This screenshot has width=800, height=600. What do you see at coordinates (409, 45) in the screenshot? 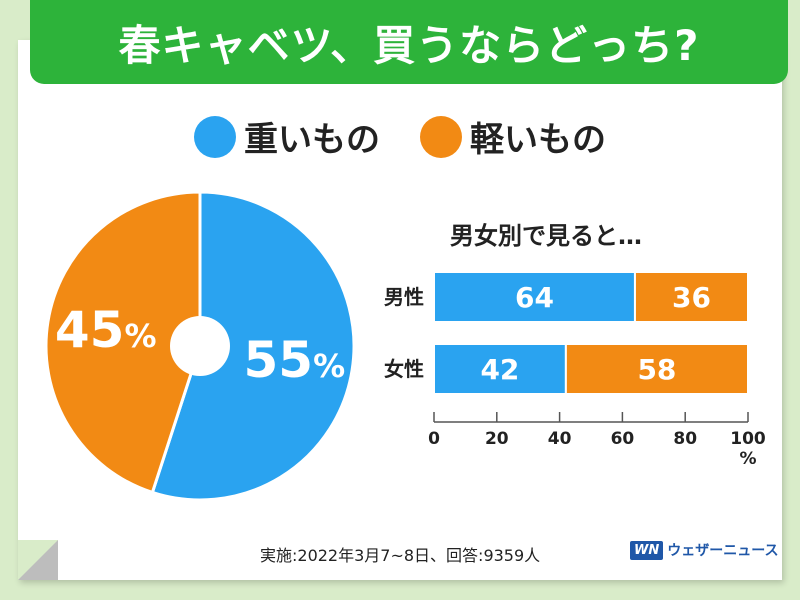
I see `chart-title: 春キャベツ、買うならどっち?` at bounding box center [409, 45].